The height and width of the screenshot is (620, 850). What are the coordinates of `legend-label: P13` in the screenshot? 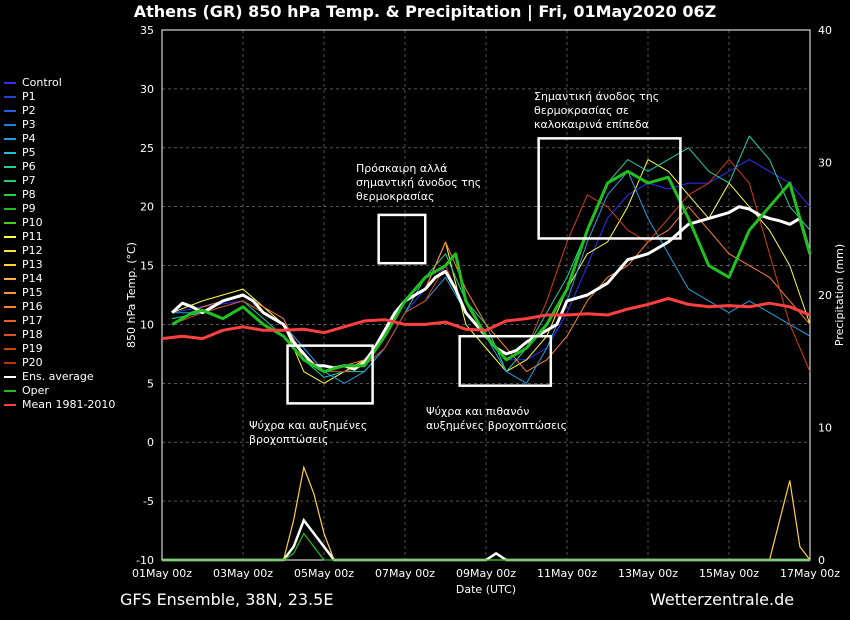 It's located at (32, 264).